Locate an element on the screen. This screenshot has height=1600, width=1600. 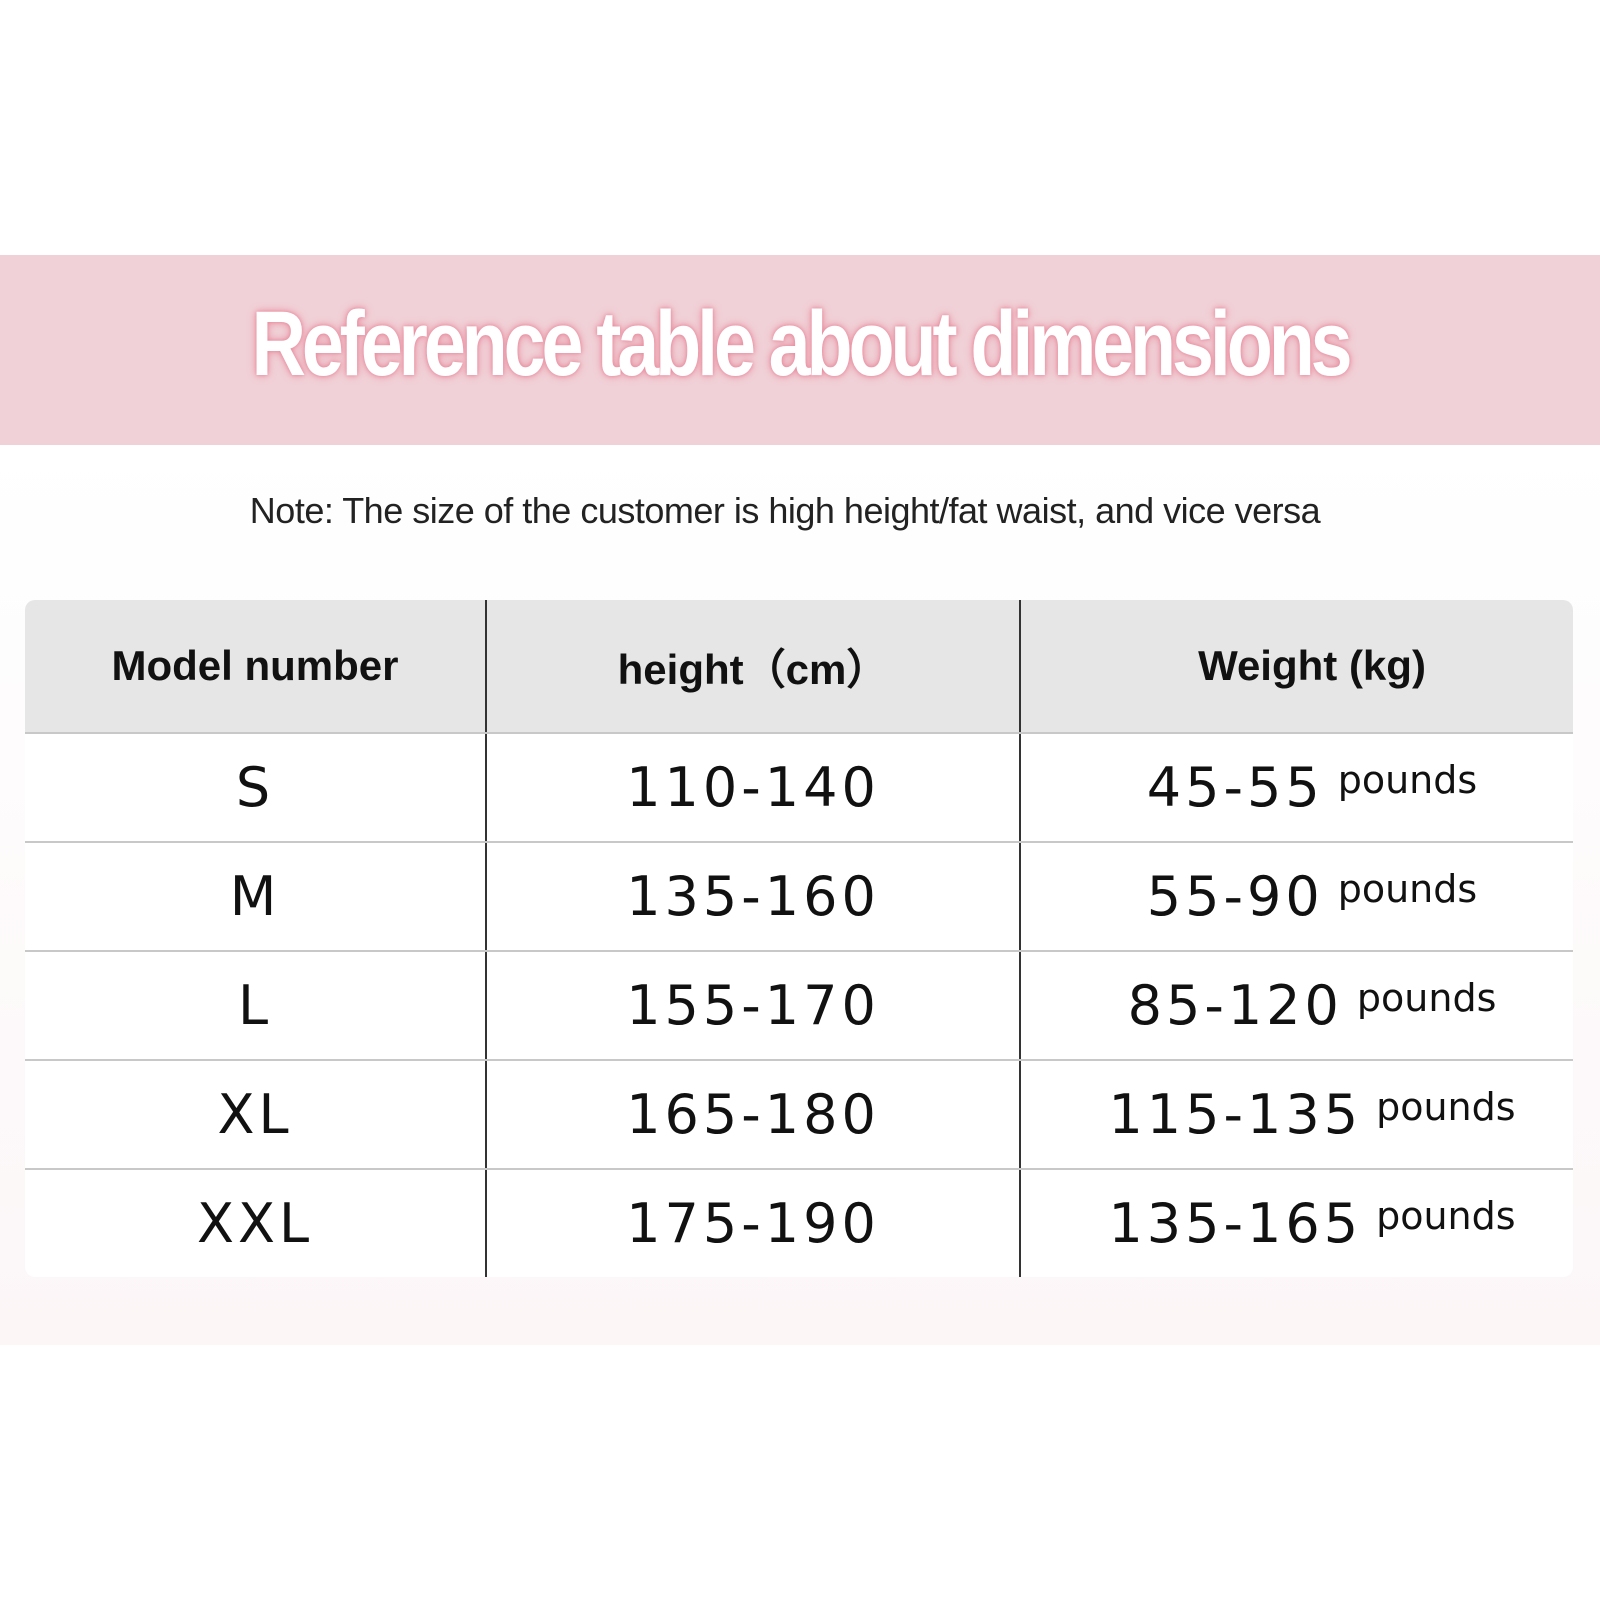
weight-cell: 135-165 pounds is located at coordinates (1297, 1223).